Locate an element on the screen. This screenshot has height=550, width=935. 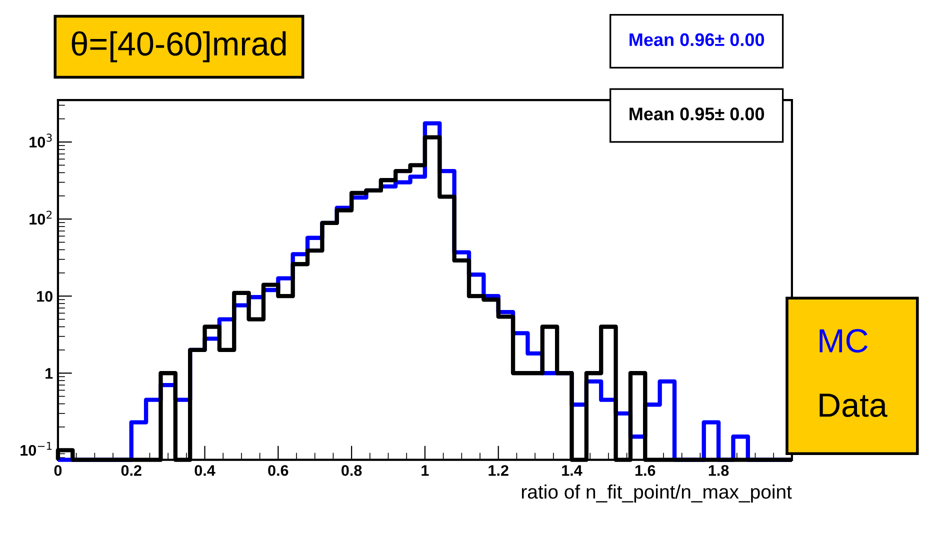
x-tick-label: 0.6 is located at coordinates (278, 470).